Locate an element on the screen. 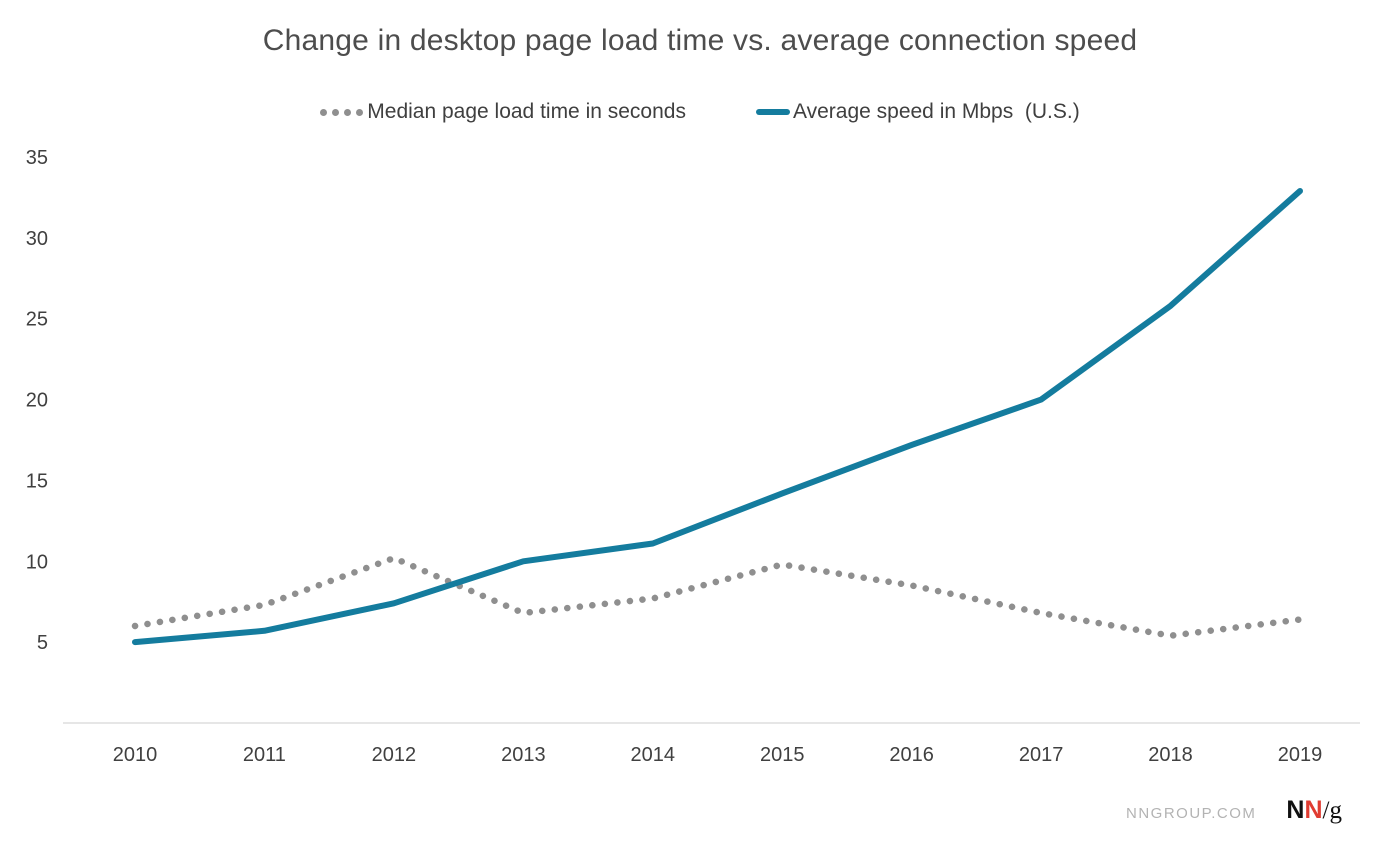 The height and width of the screenshot is (841, 1400). x-tick-label: 2010 is located at coordinates (135, 755).